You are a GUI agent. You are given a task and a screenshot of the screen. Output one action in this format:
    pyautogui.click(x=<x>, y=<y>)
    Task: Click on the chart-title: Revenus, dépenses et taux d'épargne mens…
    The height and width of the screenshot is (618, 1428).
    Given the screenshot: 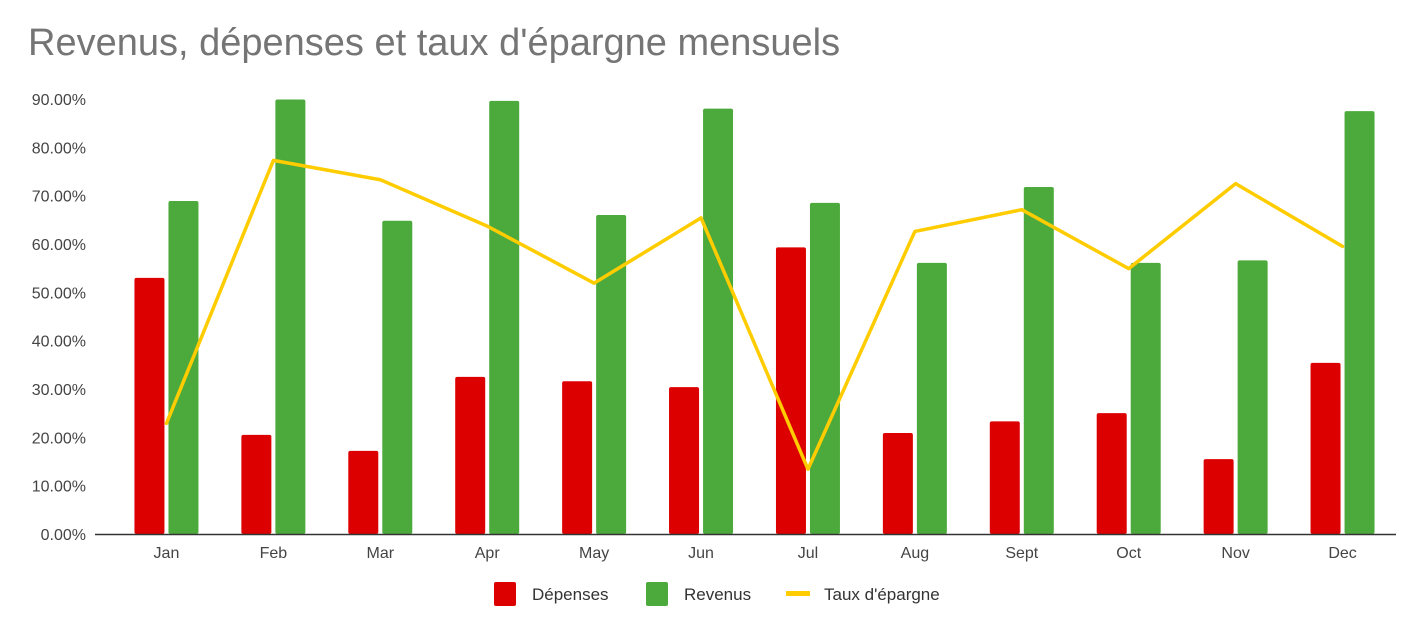 What is the action you would take?
    pyautogui.click(x=434, y=43)
    